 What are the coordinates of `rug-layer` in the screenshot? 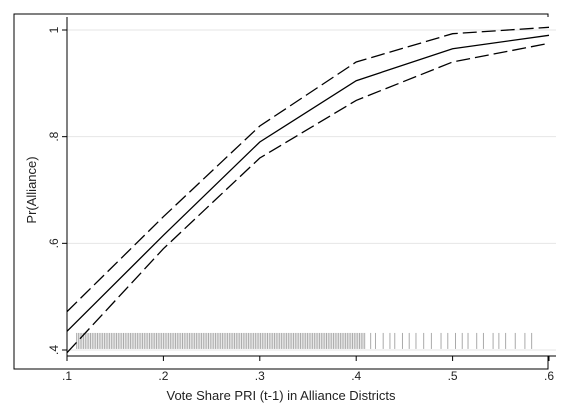 It's located at (304, 340).